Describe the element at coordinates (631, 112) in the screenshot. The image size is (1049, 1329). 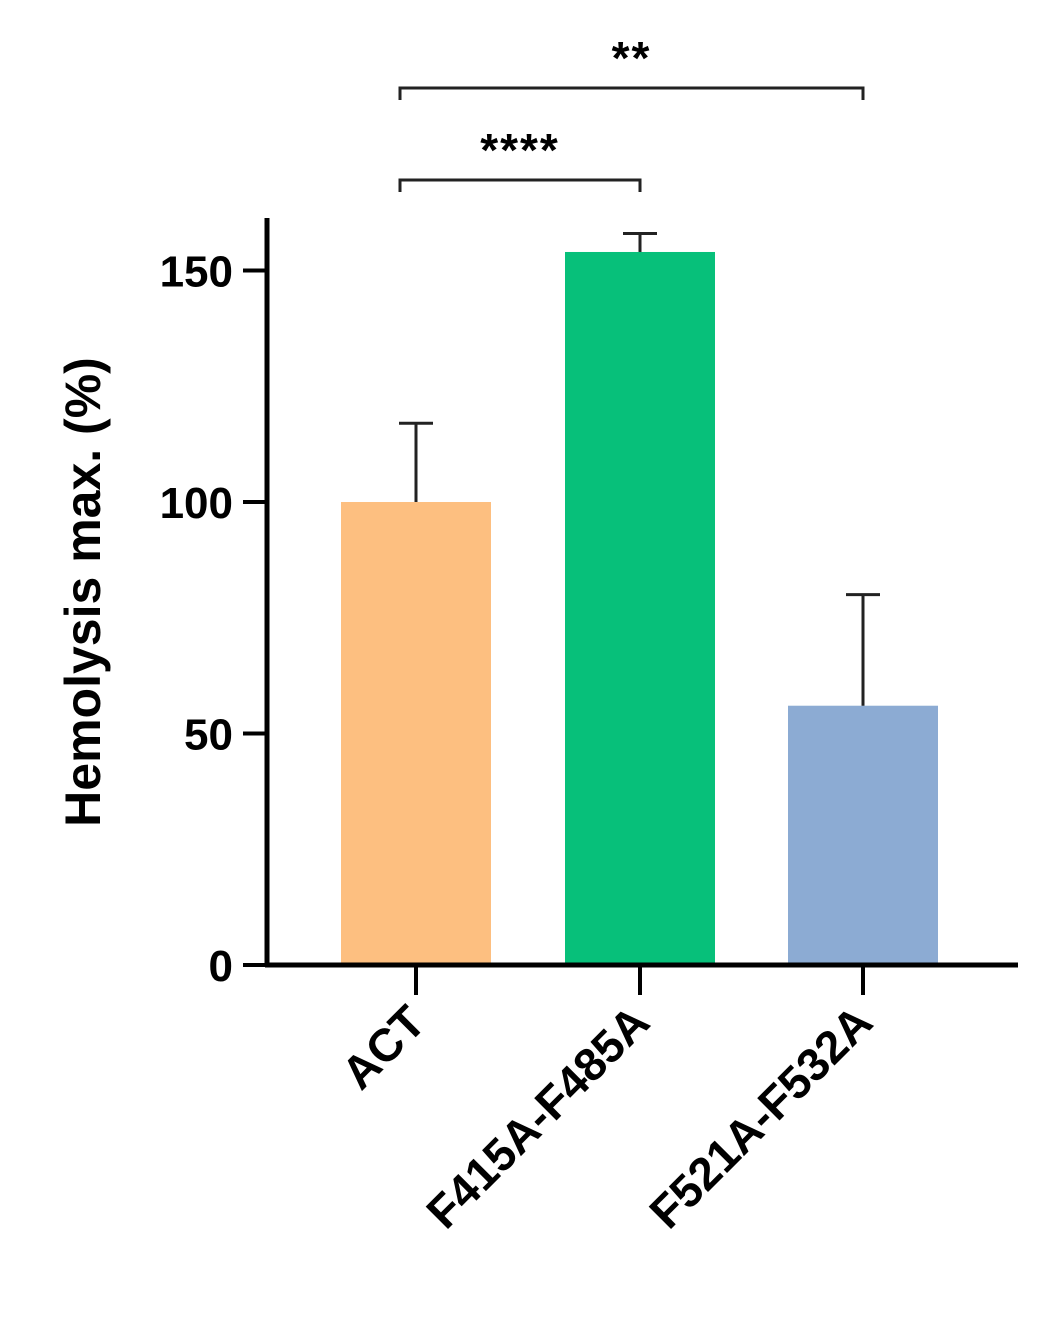
I see `significance-layer: ******` at that location.